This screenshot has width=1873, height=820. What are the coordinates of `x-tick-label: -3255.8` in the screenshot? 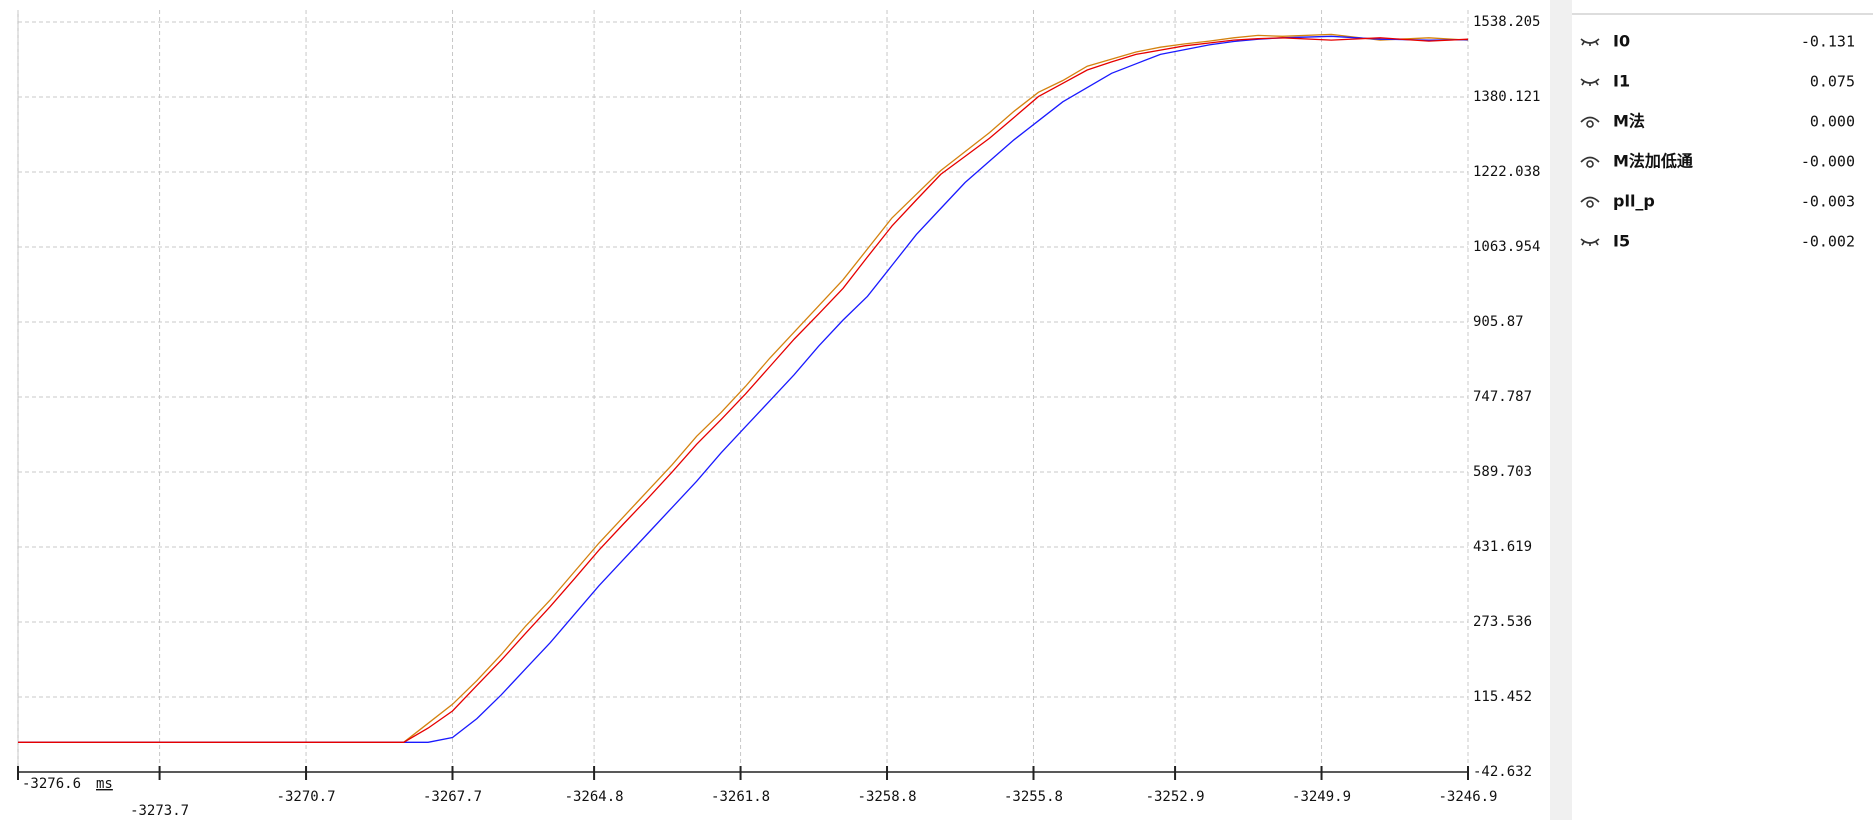 It's located at (1033, 797).